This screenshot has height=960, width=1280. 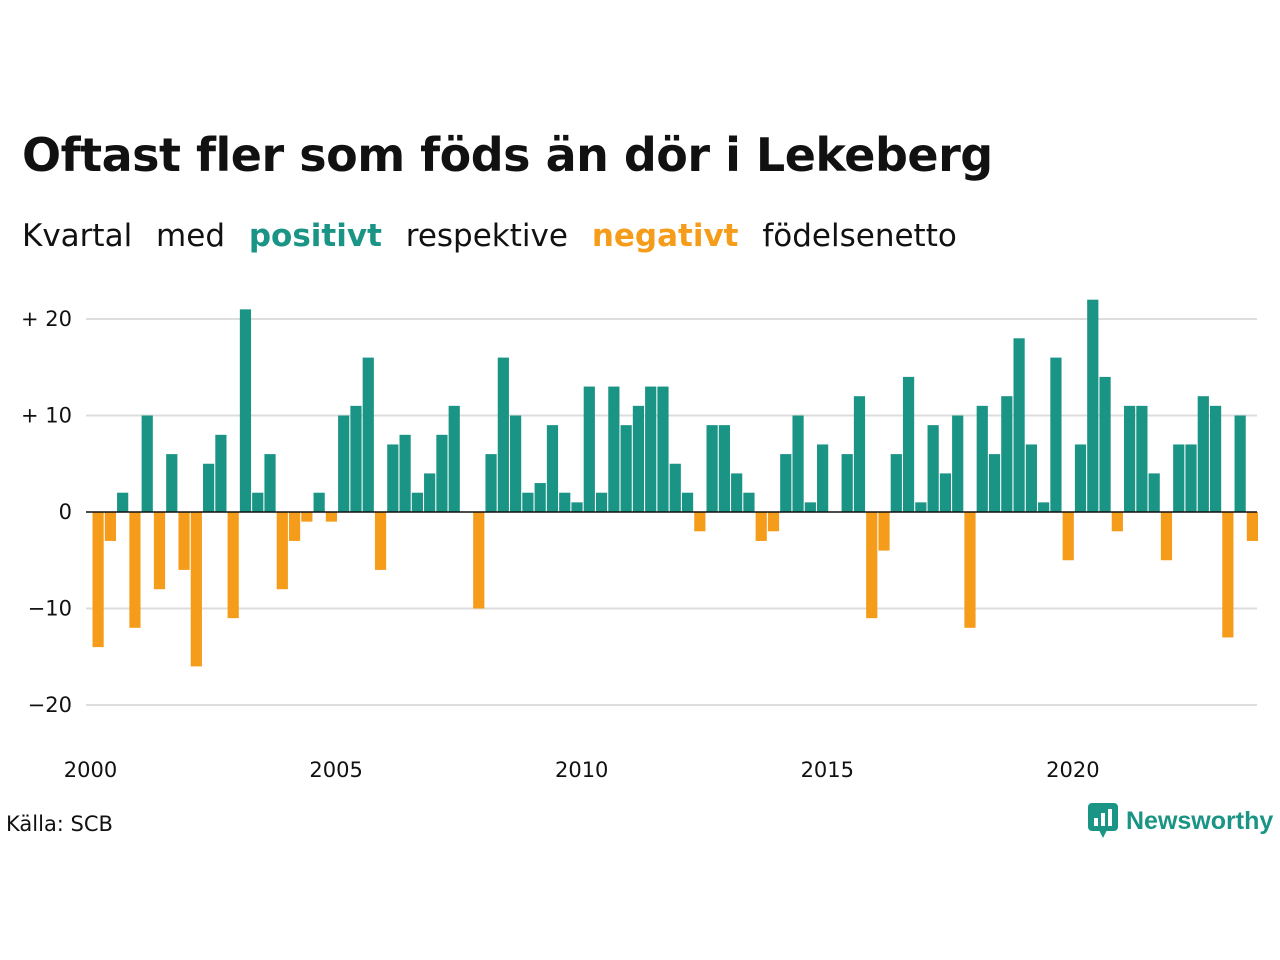 What do you see at coordinates (335, 770) in the screenshot?
I see `x-tick-label: 2005` at bounding box center [335, 770].